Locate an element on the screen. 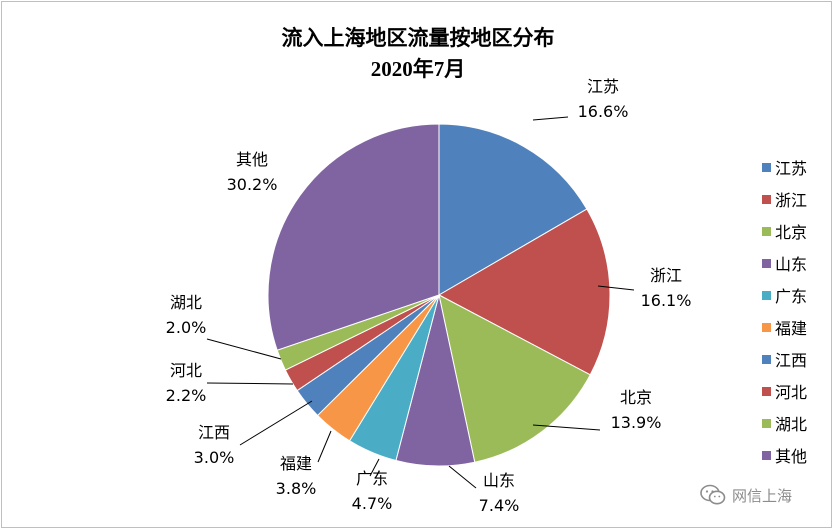 The width and height of the screenshot is (836, 532). legend-item-1: 江苏 is located at coordinates (795, 167).